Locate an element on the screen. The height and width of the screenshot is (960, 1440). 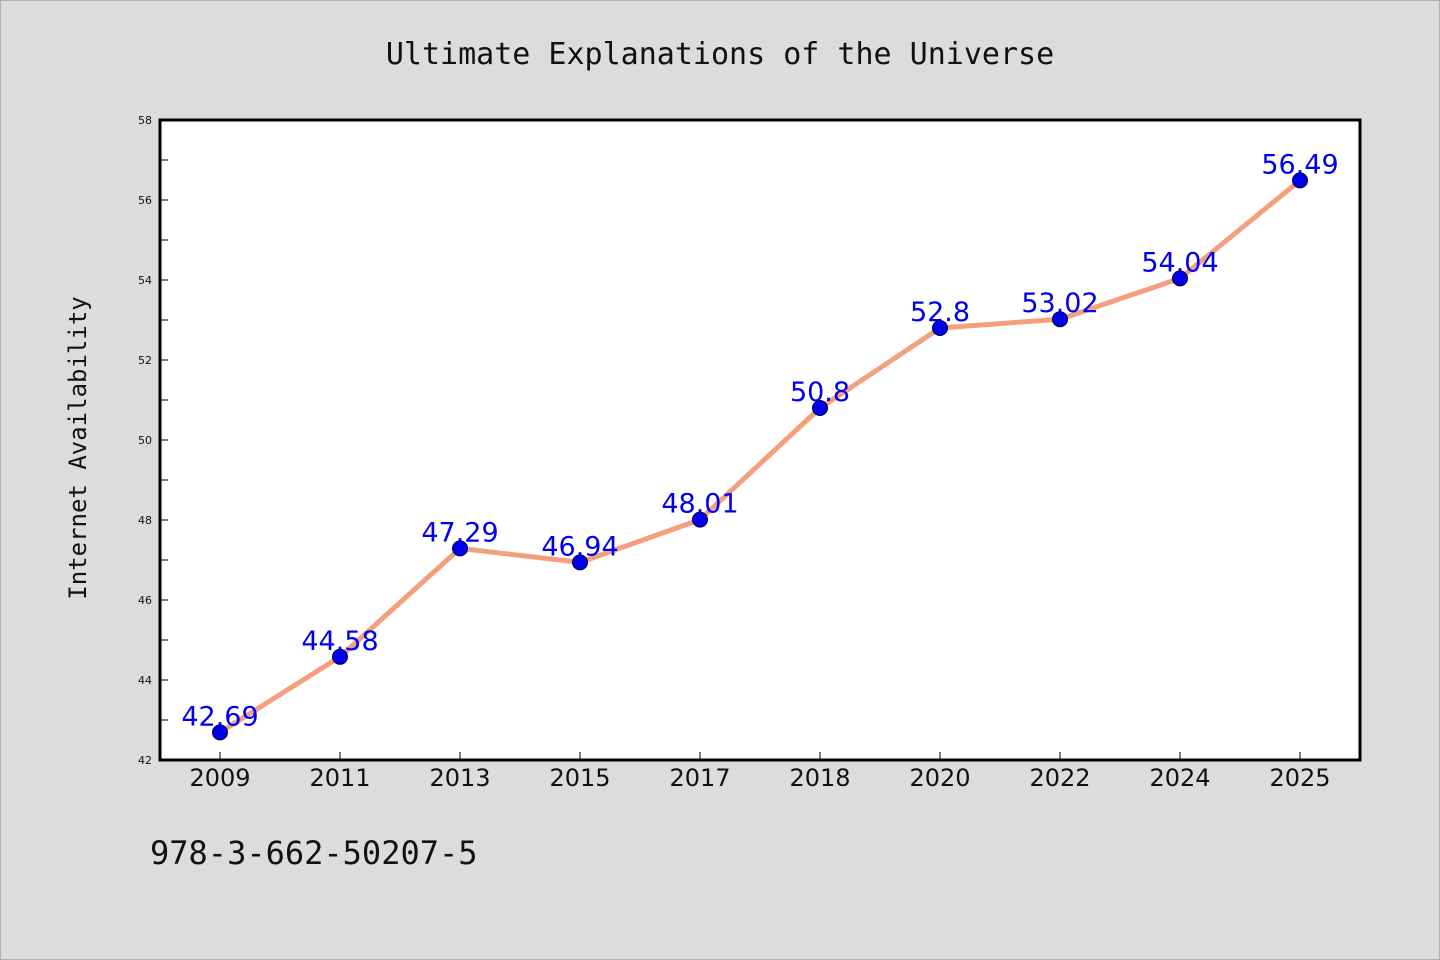
x-tick-label: 2011 is located at coordinates (339, 778).